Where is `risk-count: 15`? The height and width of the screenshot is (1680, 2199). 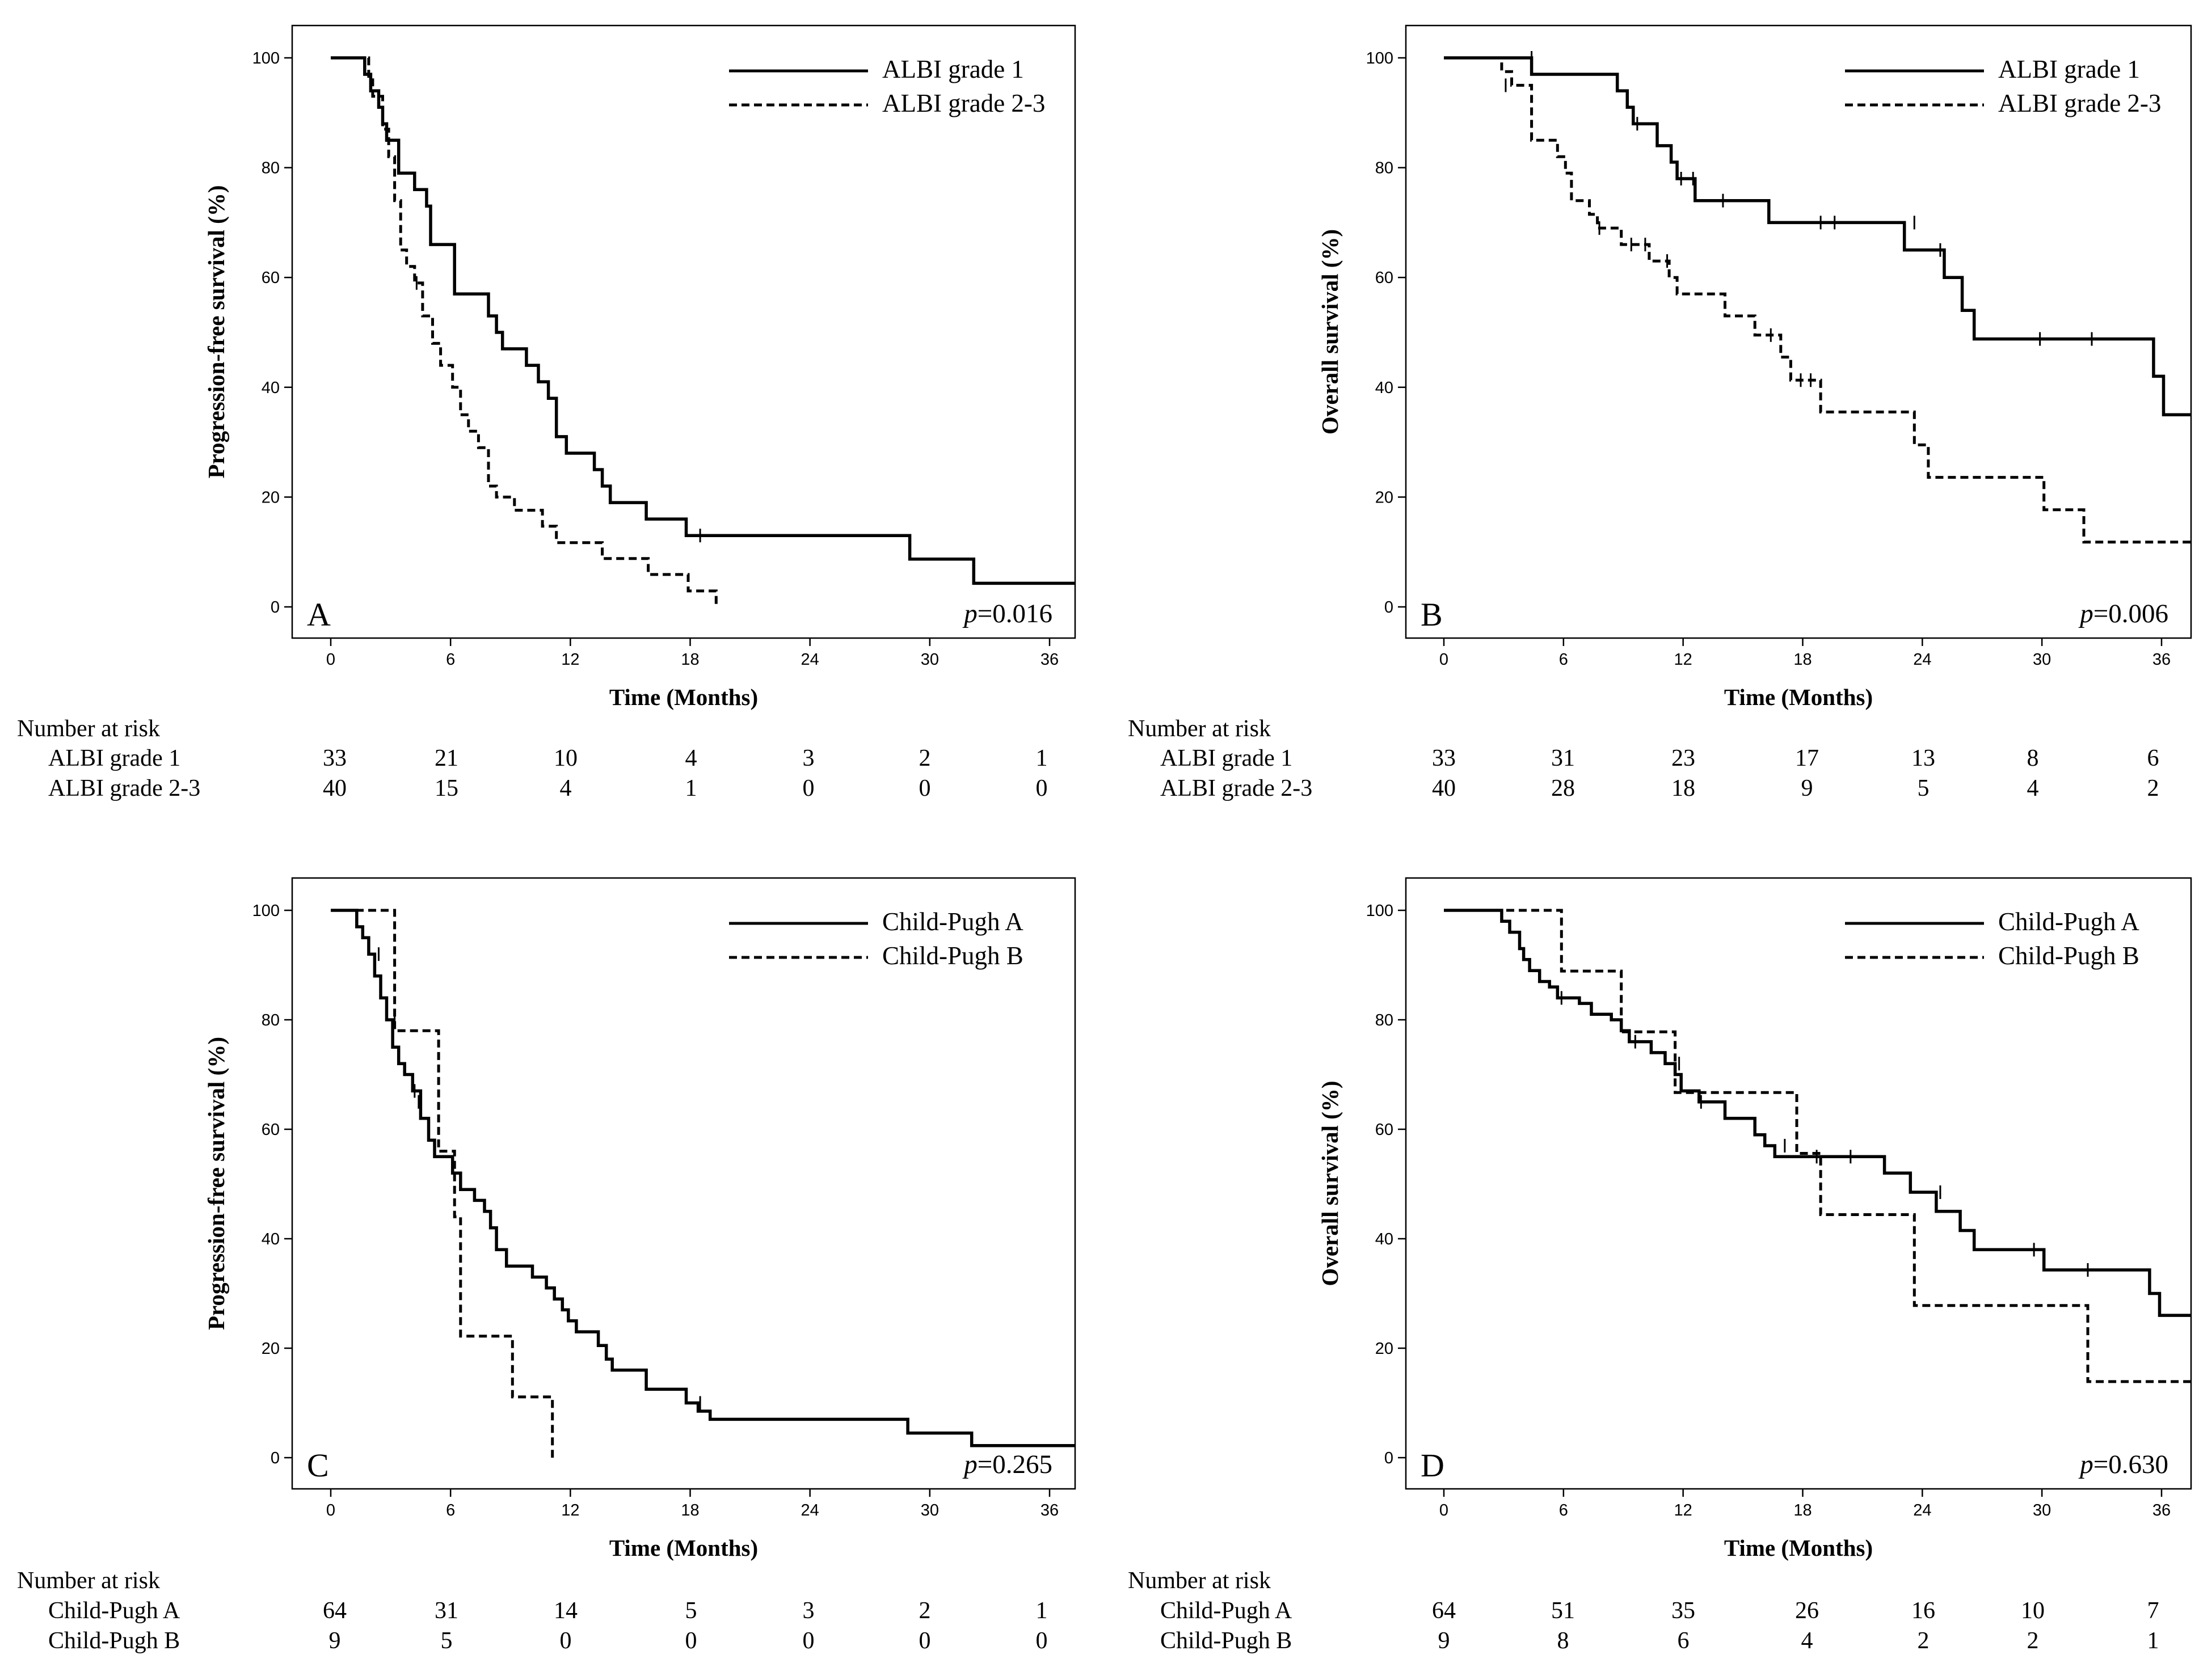 risk-count: 15 is located at coordinates (446, 788).